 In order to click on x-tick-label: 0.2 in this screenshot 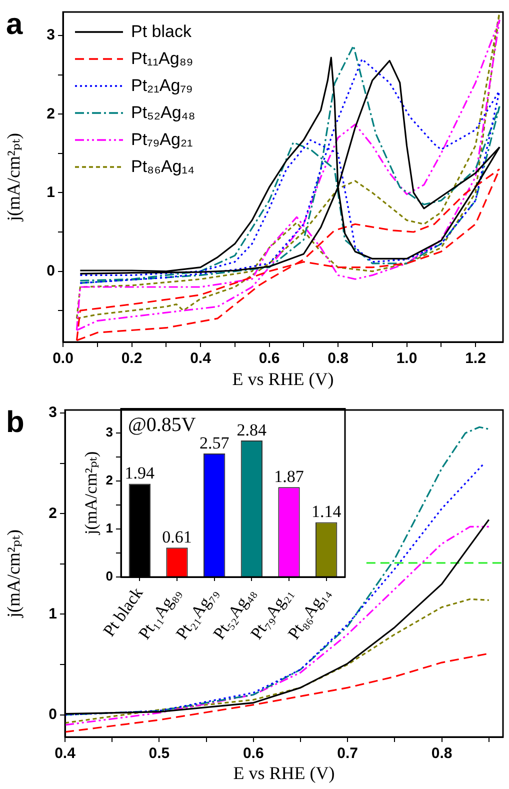, I will do `click(131, 359)`.